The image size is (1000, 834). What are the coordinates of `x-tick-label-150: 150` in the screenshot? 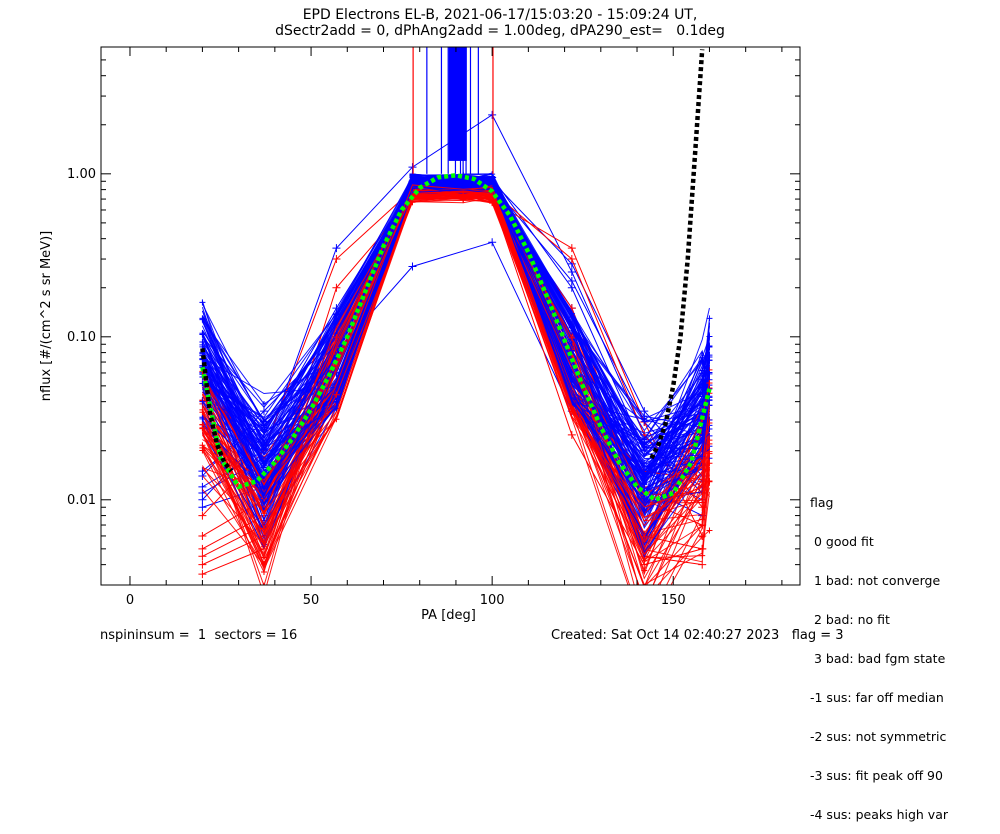 It's located at (673, 600).